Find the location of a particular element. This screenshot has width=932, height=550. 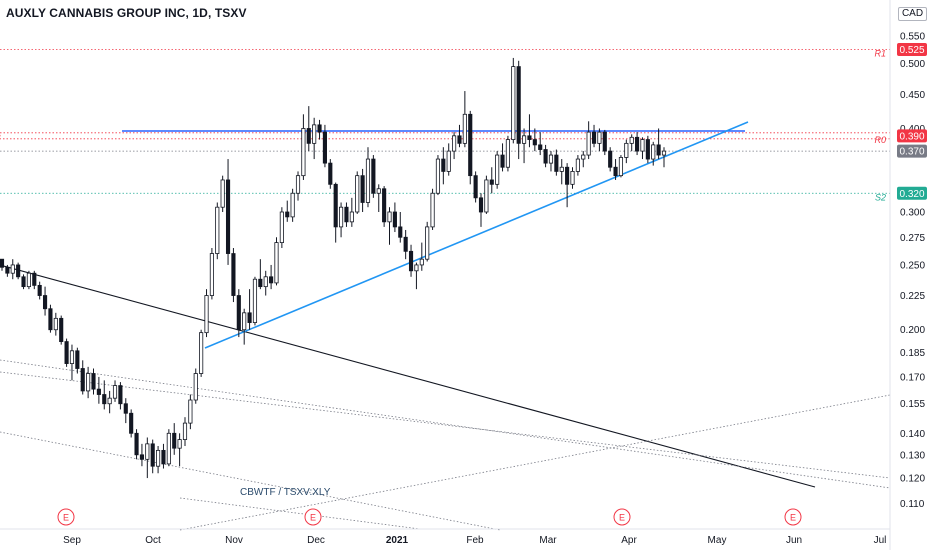

y-tick-label: 0.550 is located at coordinates (912, 37).